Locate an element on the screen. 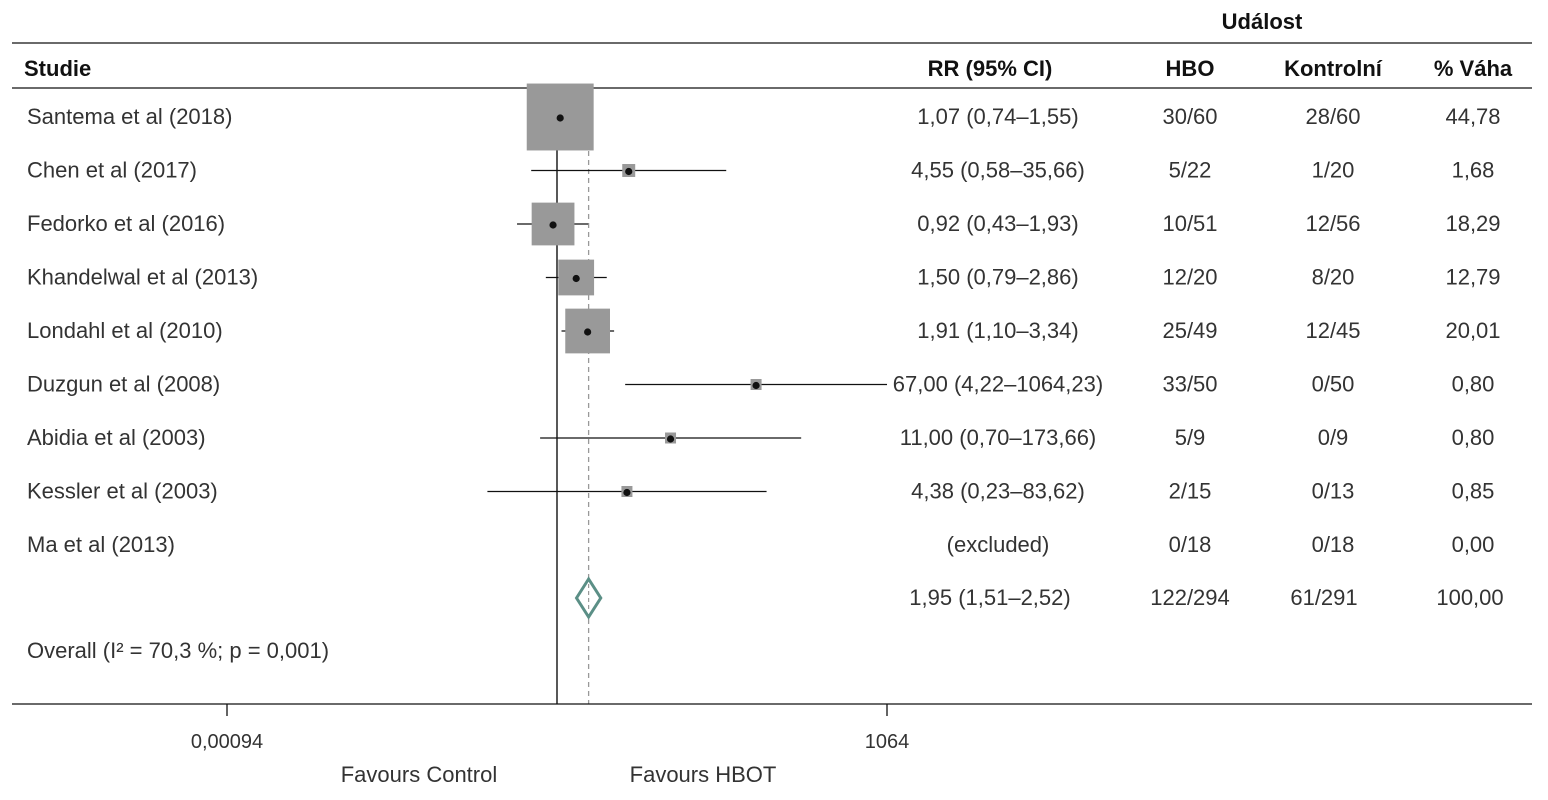 Image resolution: width=1548 pixels, height=800 pixels. rr-ci-value: 67,00 (4,22–1064,23) is located at coordinates (998, 383).